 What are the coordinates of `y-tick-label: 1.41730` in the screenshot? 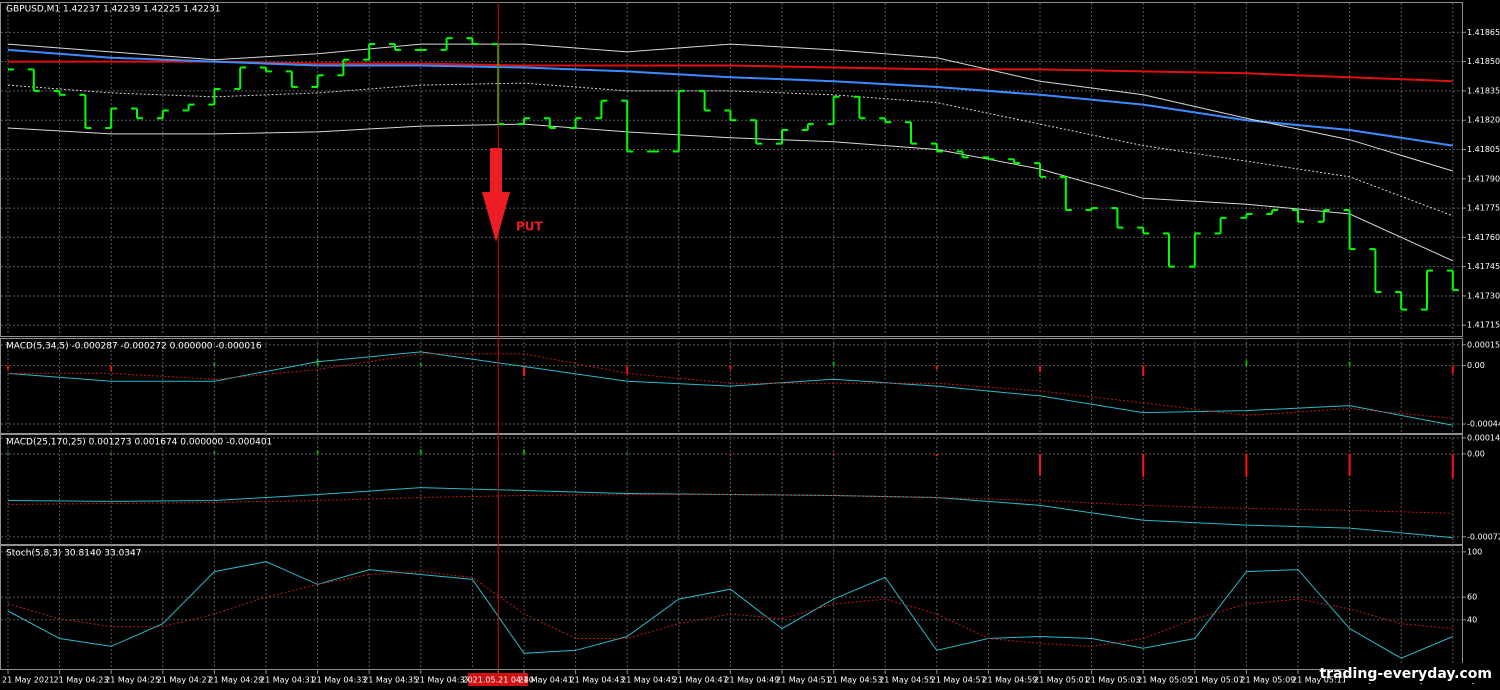 It's located at (1483, 295).